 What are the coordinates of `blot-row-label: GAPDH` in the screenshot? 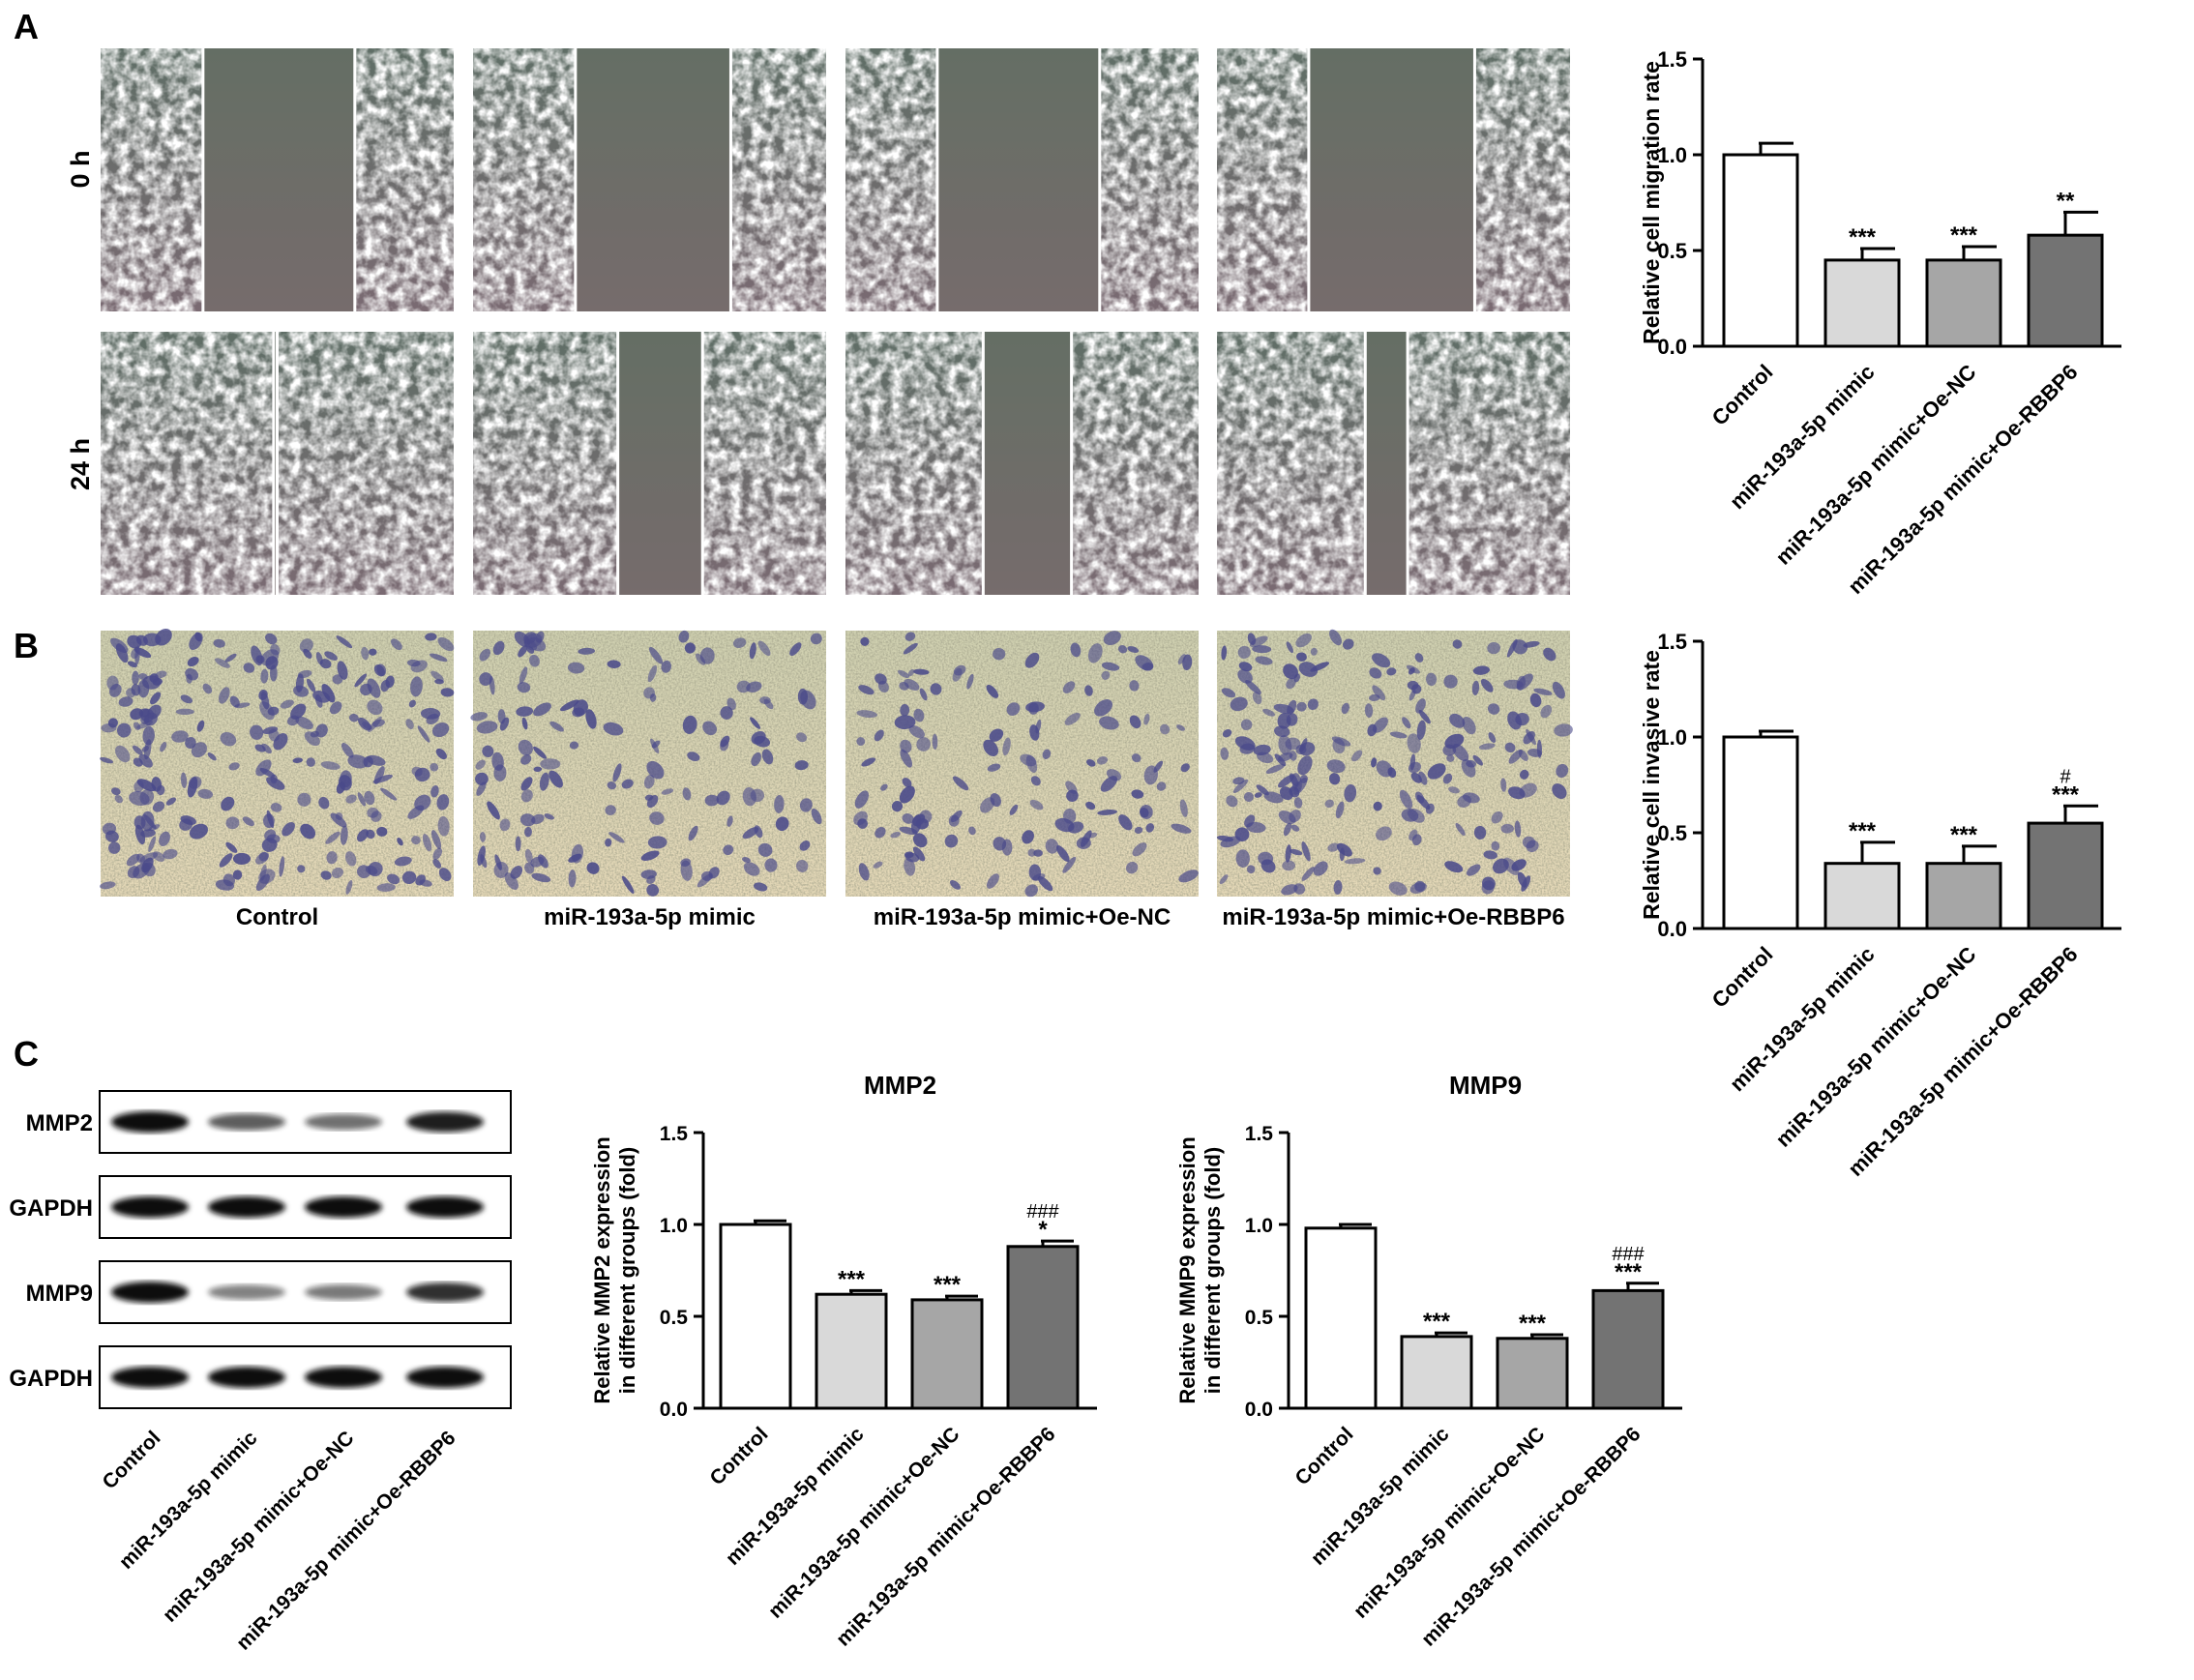 It's located at (51, 1379).